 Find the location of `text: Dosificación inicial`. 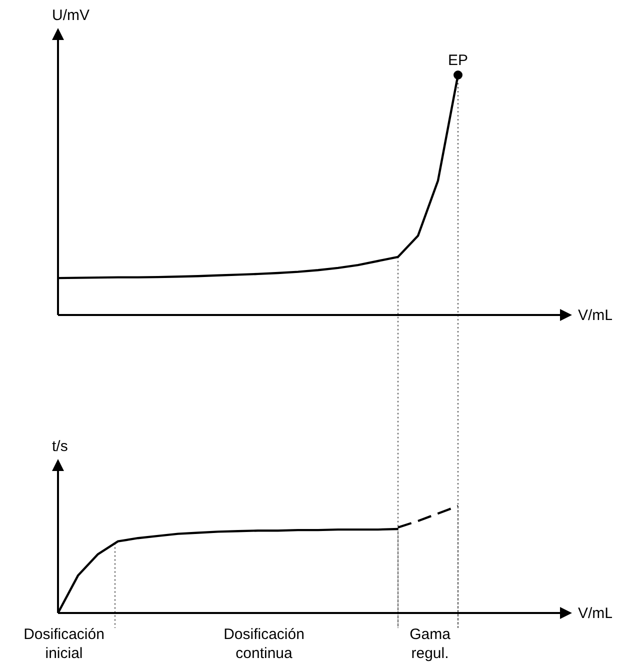

text: Dosificación inicial is located at coordinates (64, 644).